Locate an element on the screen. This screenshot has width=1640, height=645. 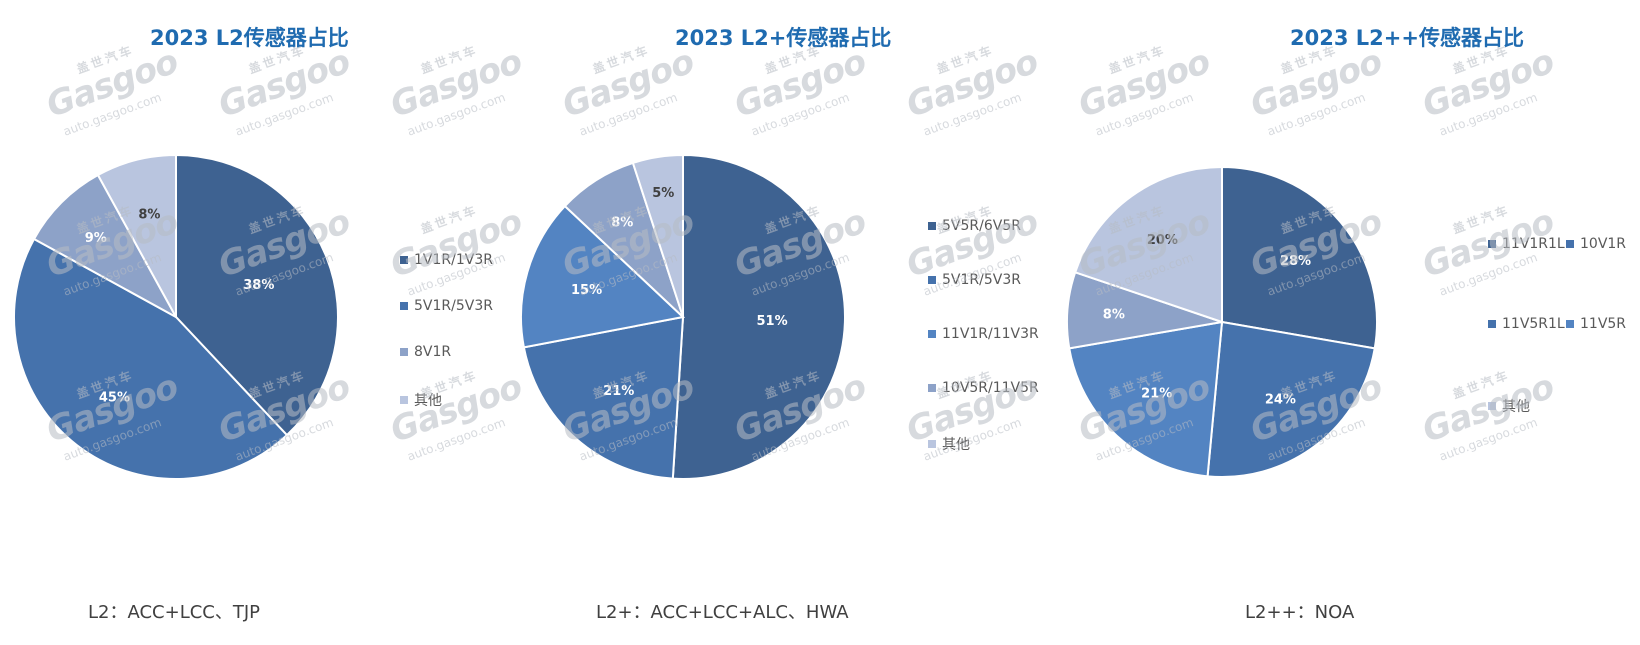
slice-data-label: 51% is located at coordinates (771, 321).